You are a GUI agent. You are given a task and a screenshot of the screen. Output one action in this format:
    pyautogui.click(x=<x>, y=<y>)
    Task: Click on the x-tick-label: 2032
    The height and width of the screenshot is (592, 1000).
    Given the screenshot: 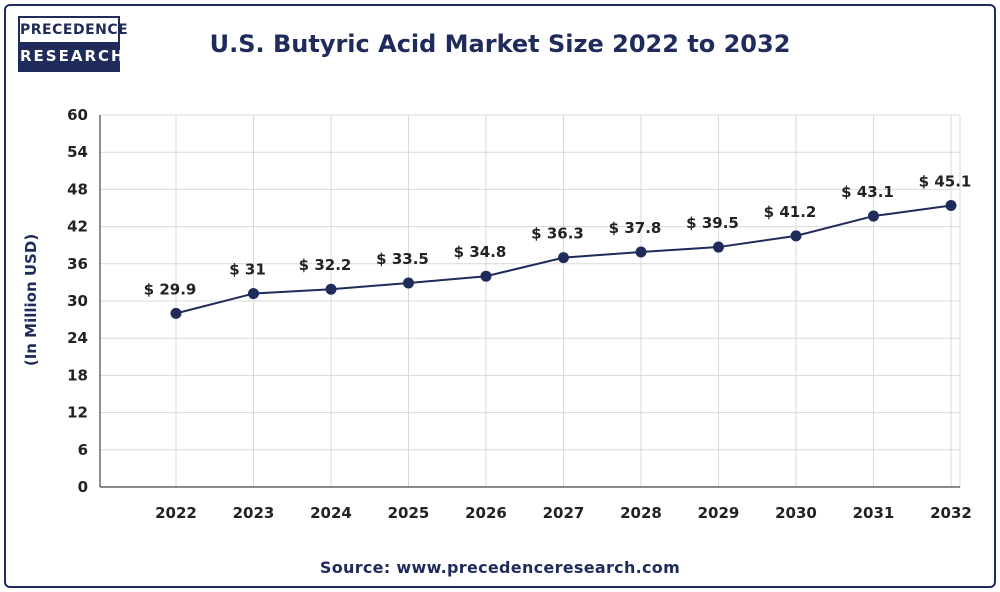 What is the action you would take?
    pyautogui.click(x=951, y=513)
    